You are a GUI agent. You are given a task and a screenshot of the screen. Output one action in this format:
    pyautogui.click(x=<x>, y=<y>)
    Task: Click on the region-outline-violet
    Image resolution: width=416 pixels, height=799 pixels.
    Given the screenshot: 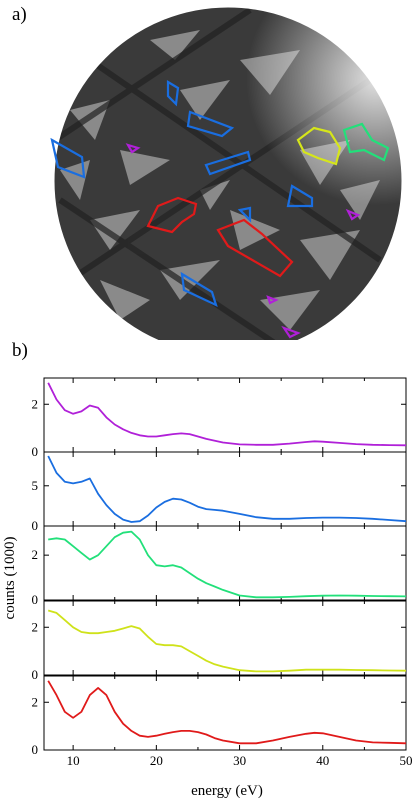 What is the action you would take?
    pyautogui.click(x=133, y=148)
    